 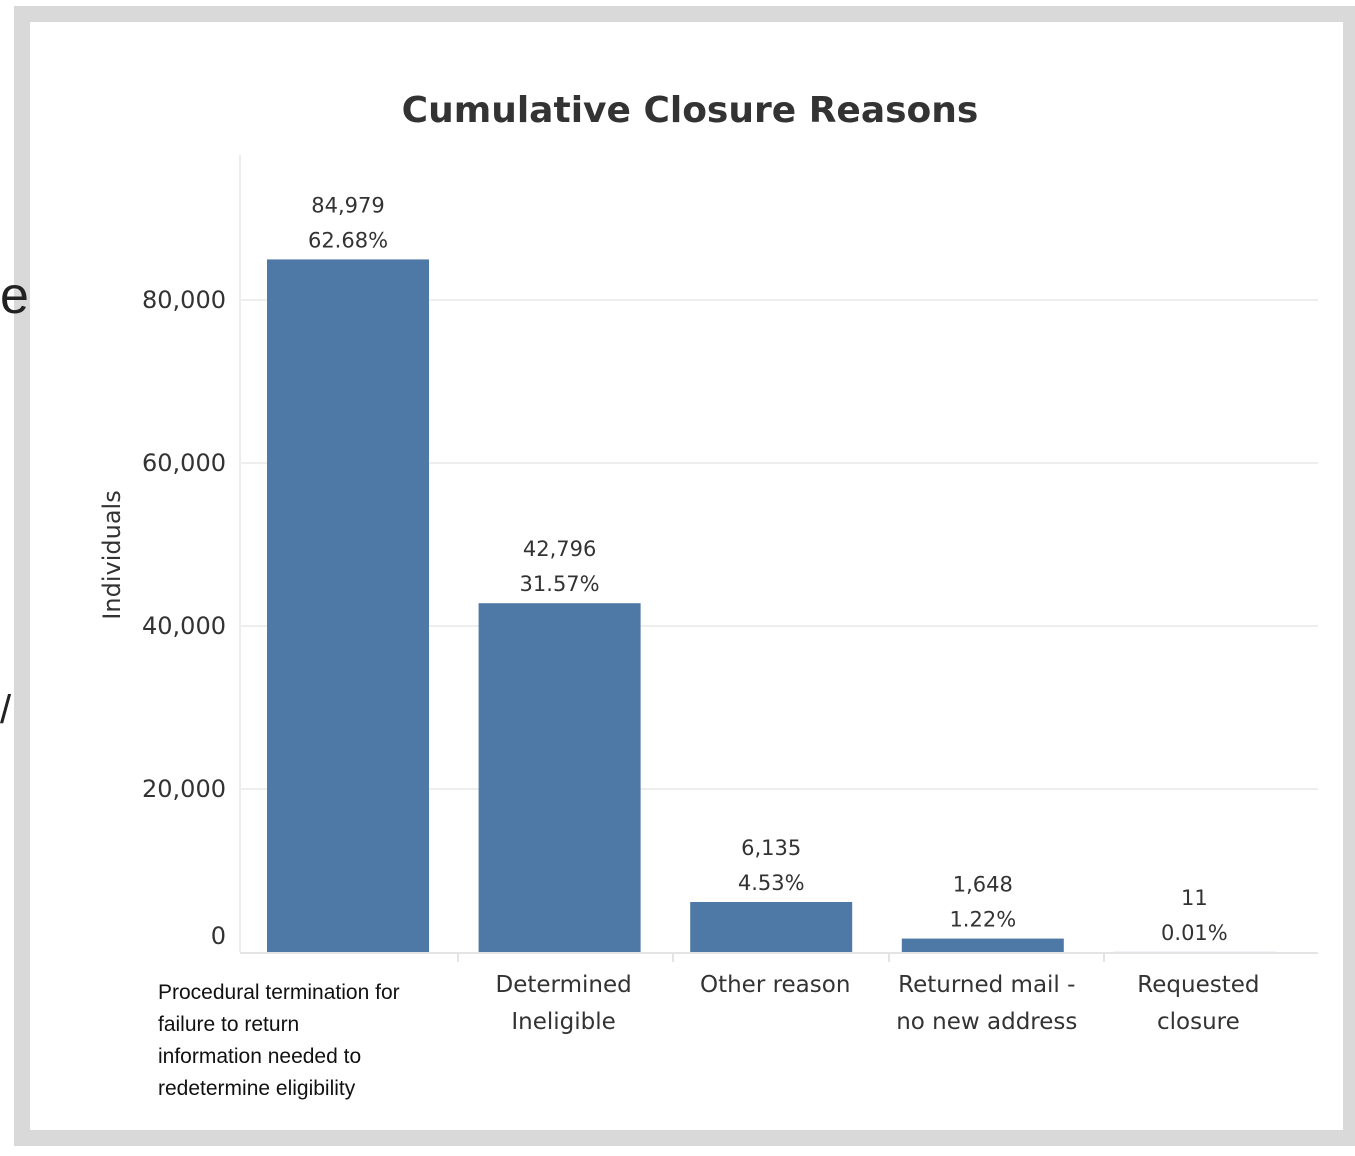 I want to click on category-label: Other reason, so click(x=775, y=985).